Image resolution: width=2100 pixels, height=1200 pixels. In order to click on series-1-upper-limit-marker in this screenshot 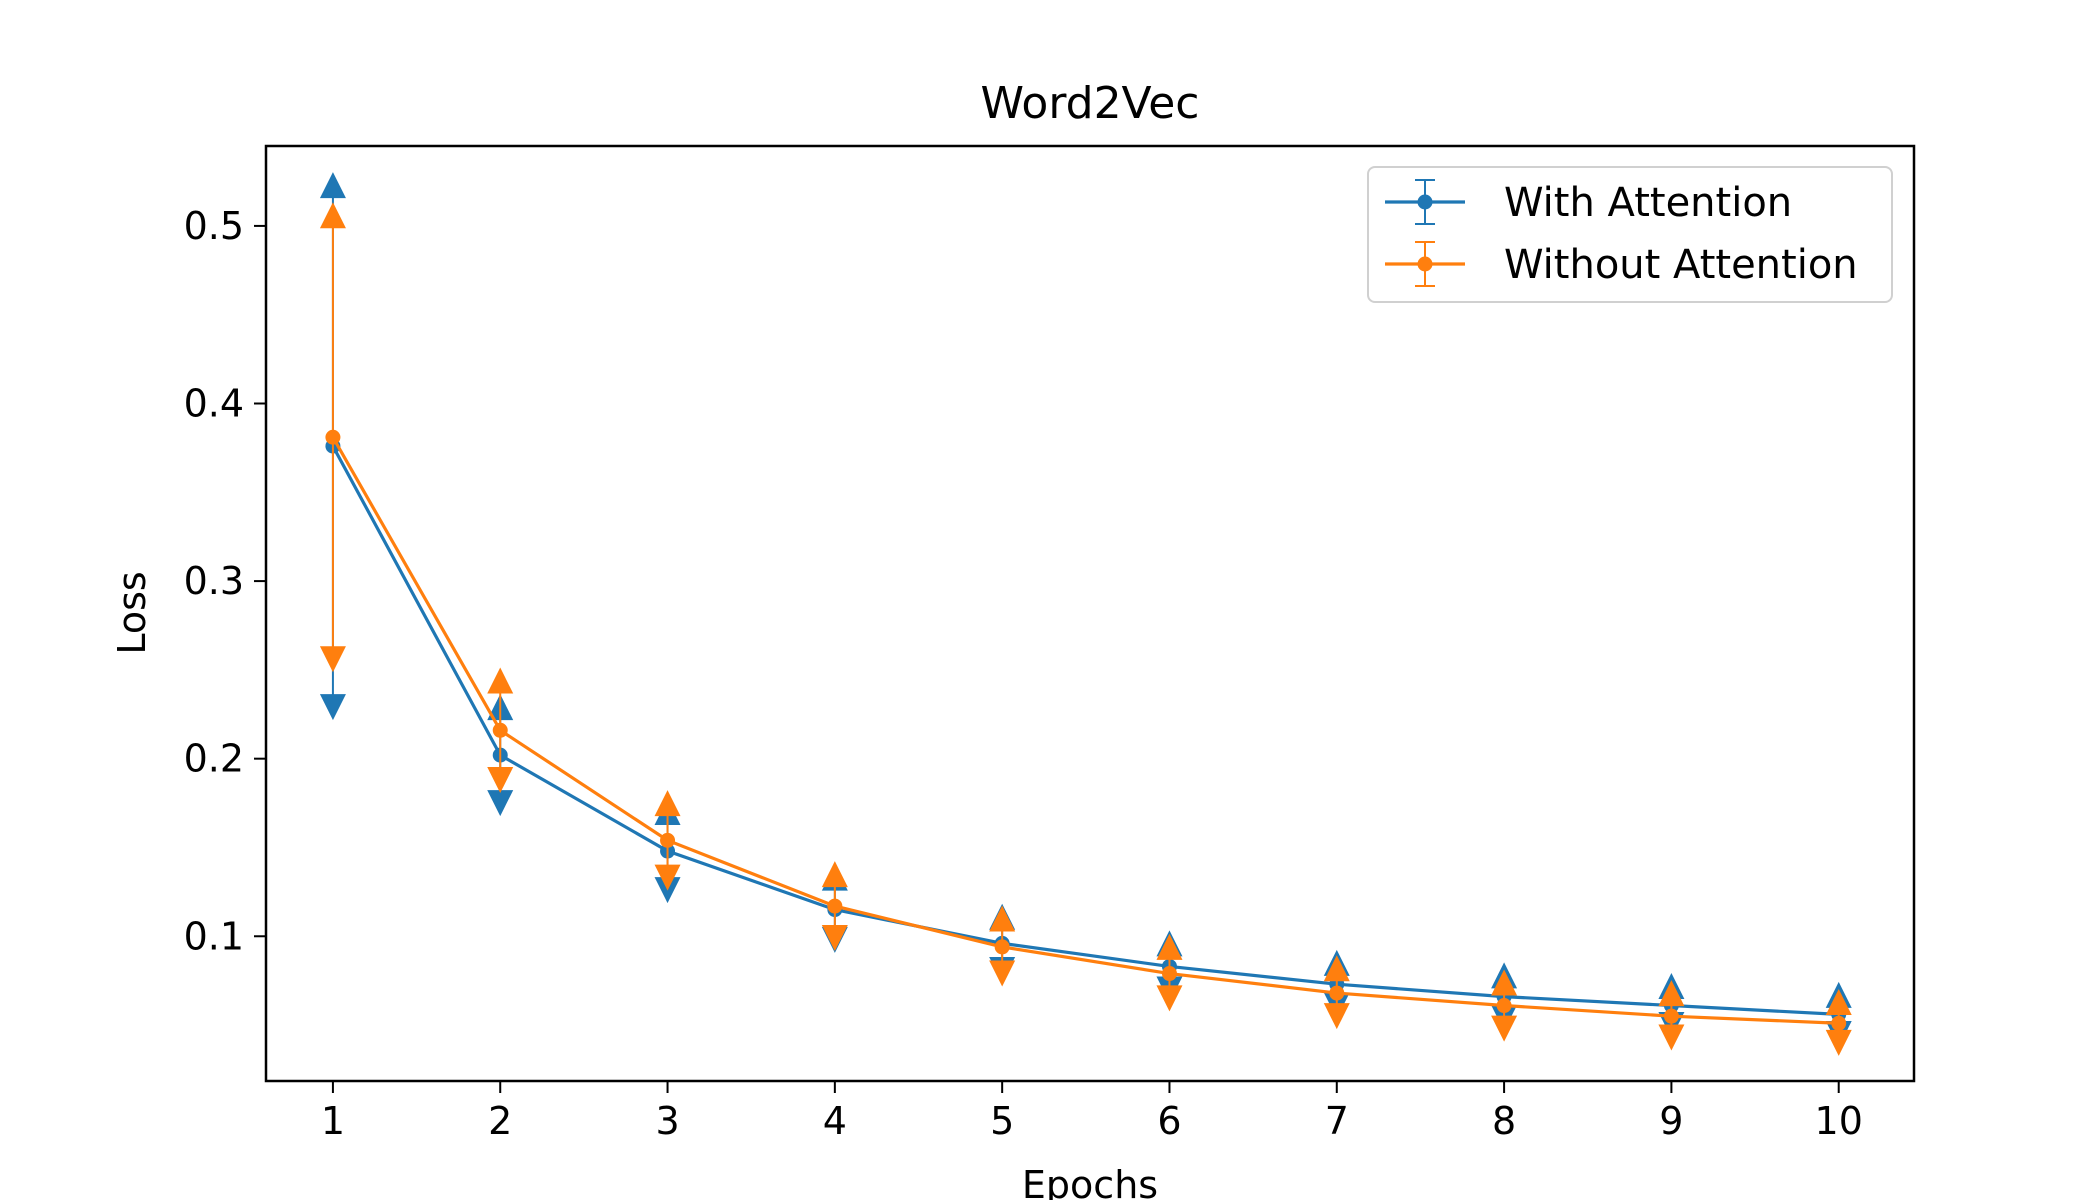, I will do `click(332, 185)`.